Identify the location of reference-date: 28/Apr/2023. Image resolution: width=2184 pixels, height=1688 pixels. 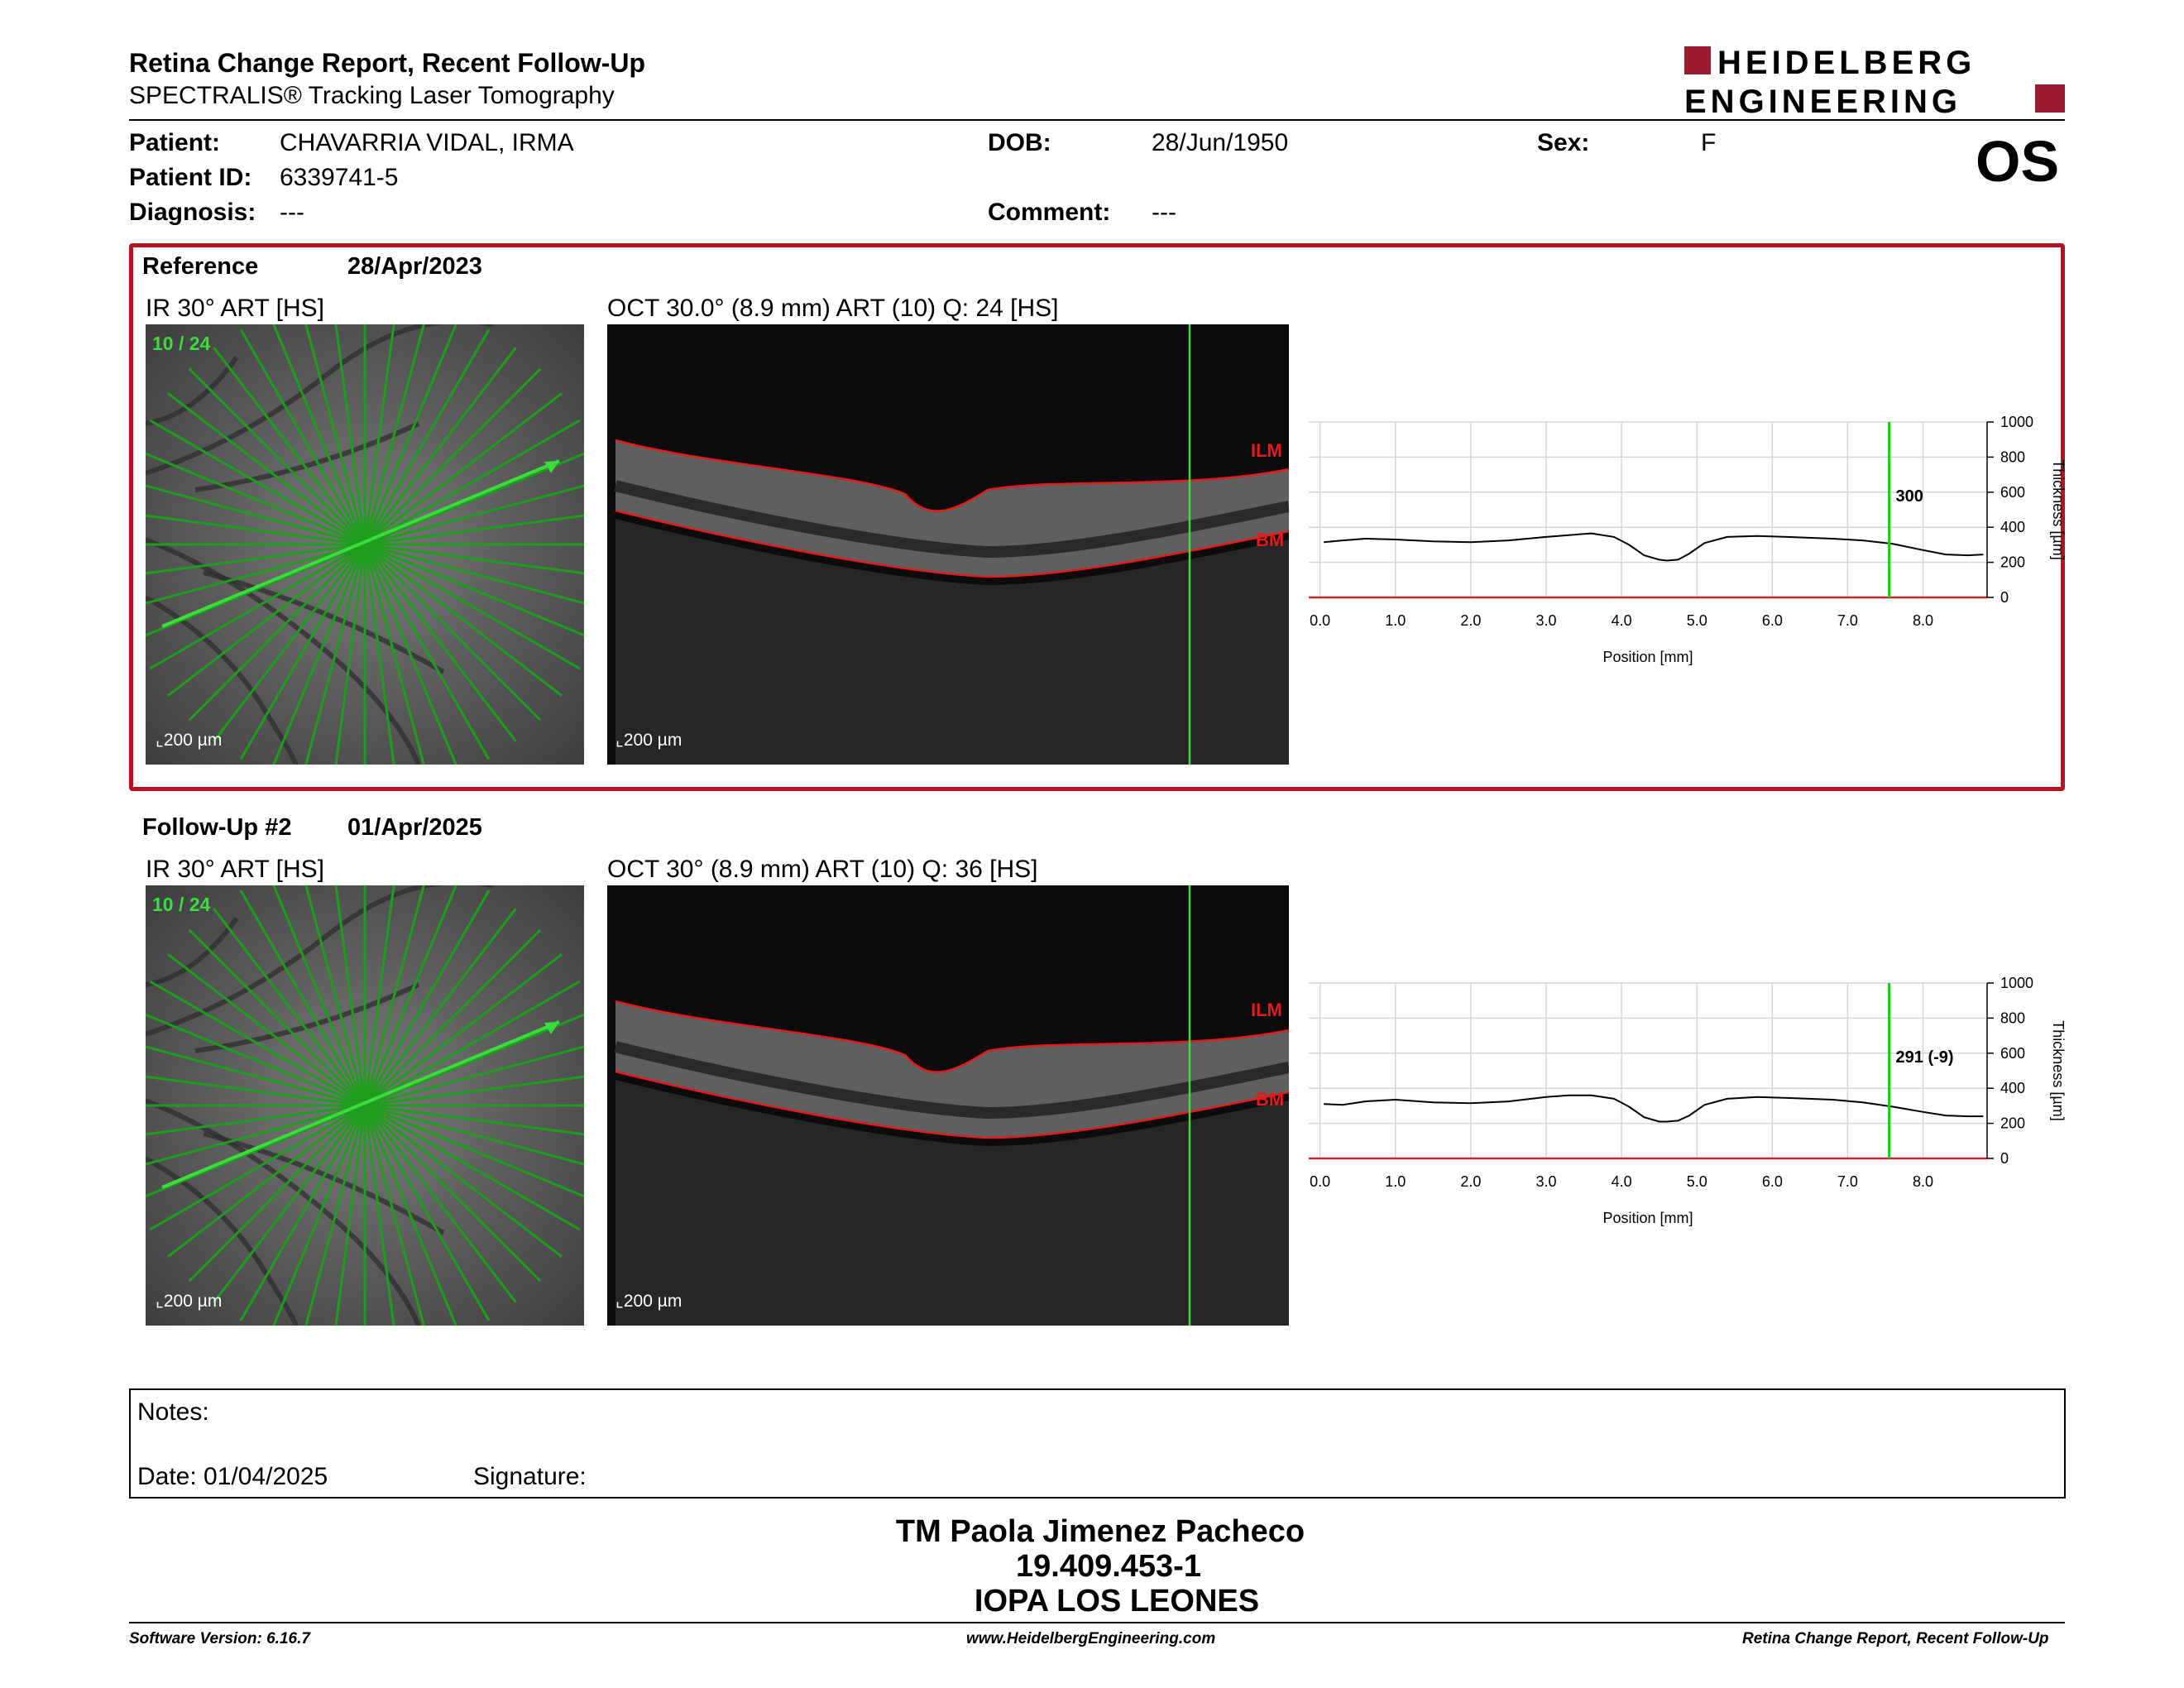
(414, 266).